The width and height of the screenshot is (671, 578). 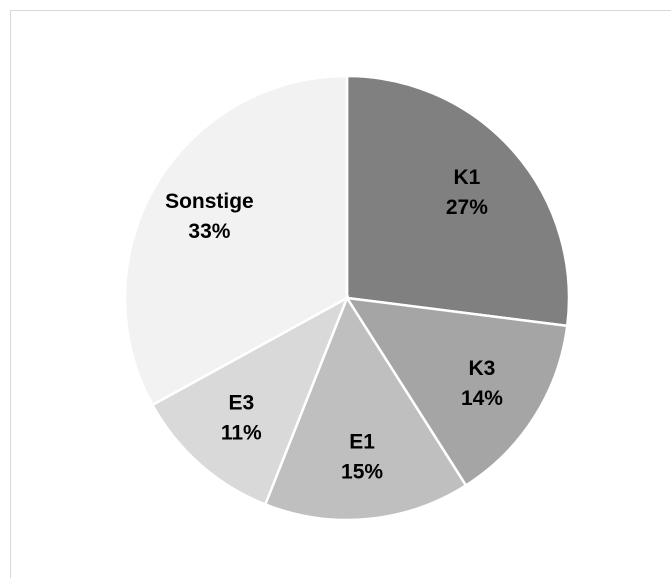 What do you see at coordinates (241, 432) in the screenshot?
I see `slice-value-label: 11%` at bounding box center [241, 432].